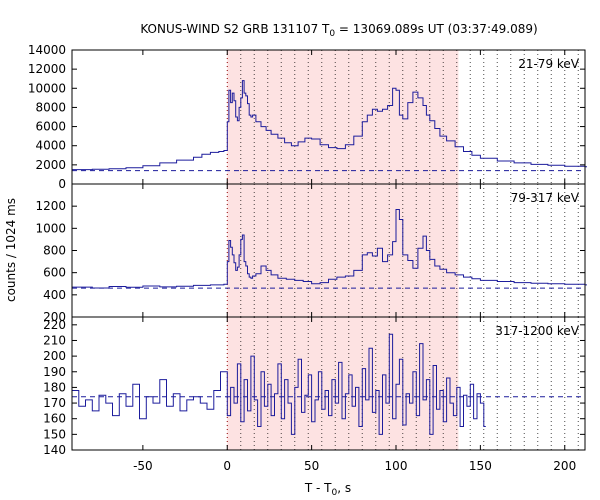 The image size is (600, 500). Describe the element at coordinates (47, 50) in the screenshot. I see `y-tick-label: 14000` at that location.